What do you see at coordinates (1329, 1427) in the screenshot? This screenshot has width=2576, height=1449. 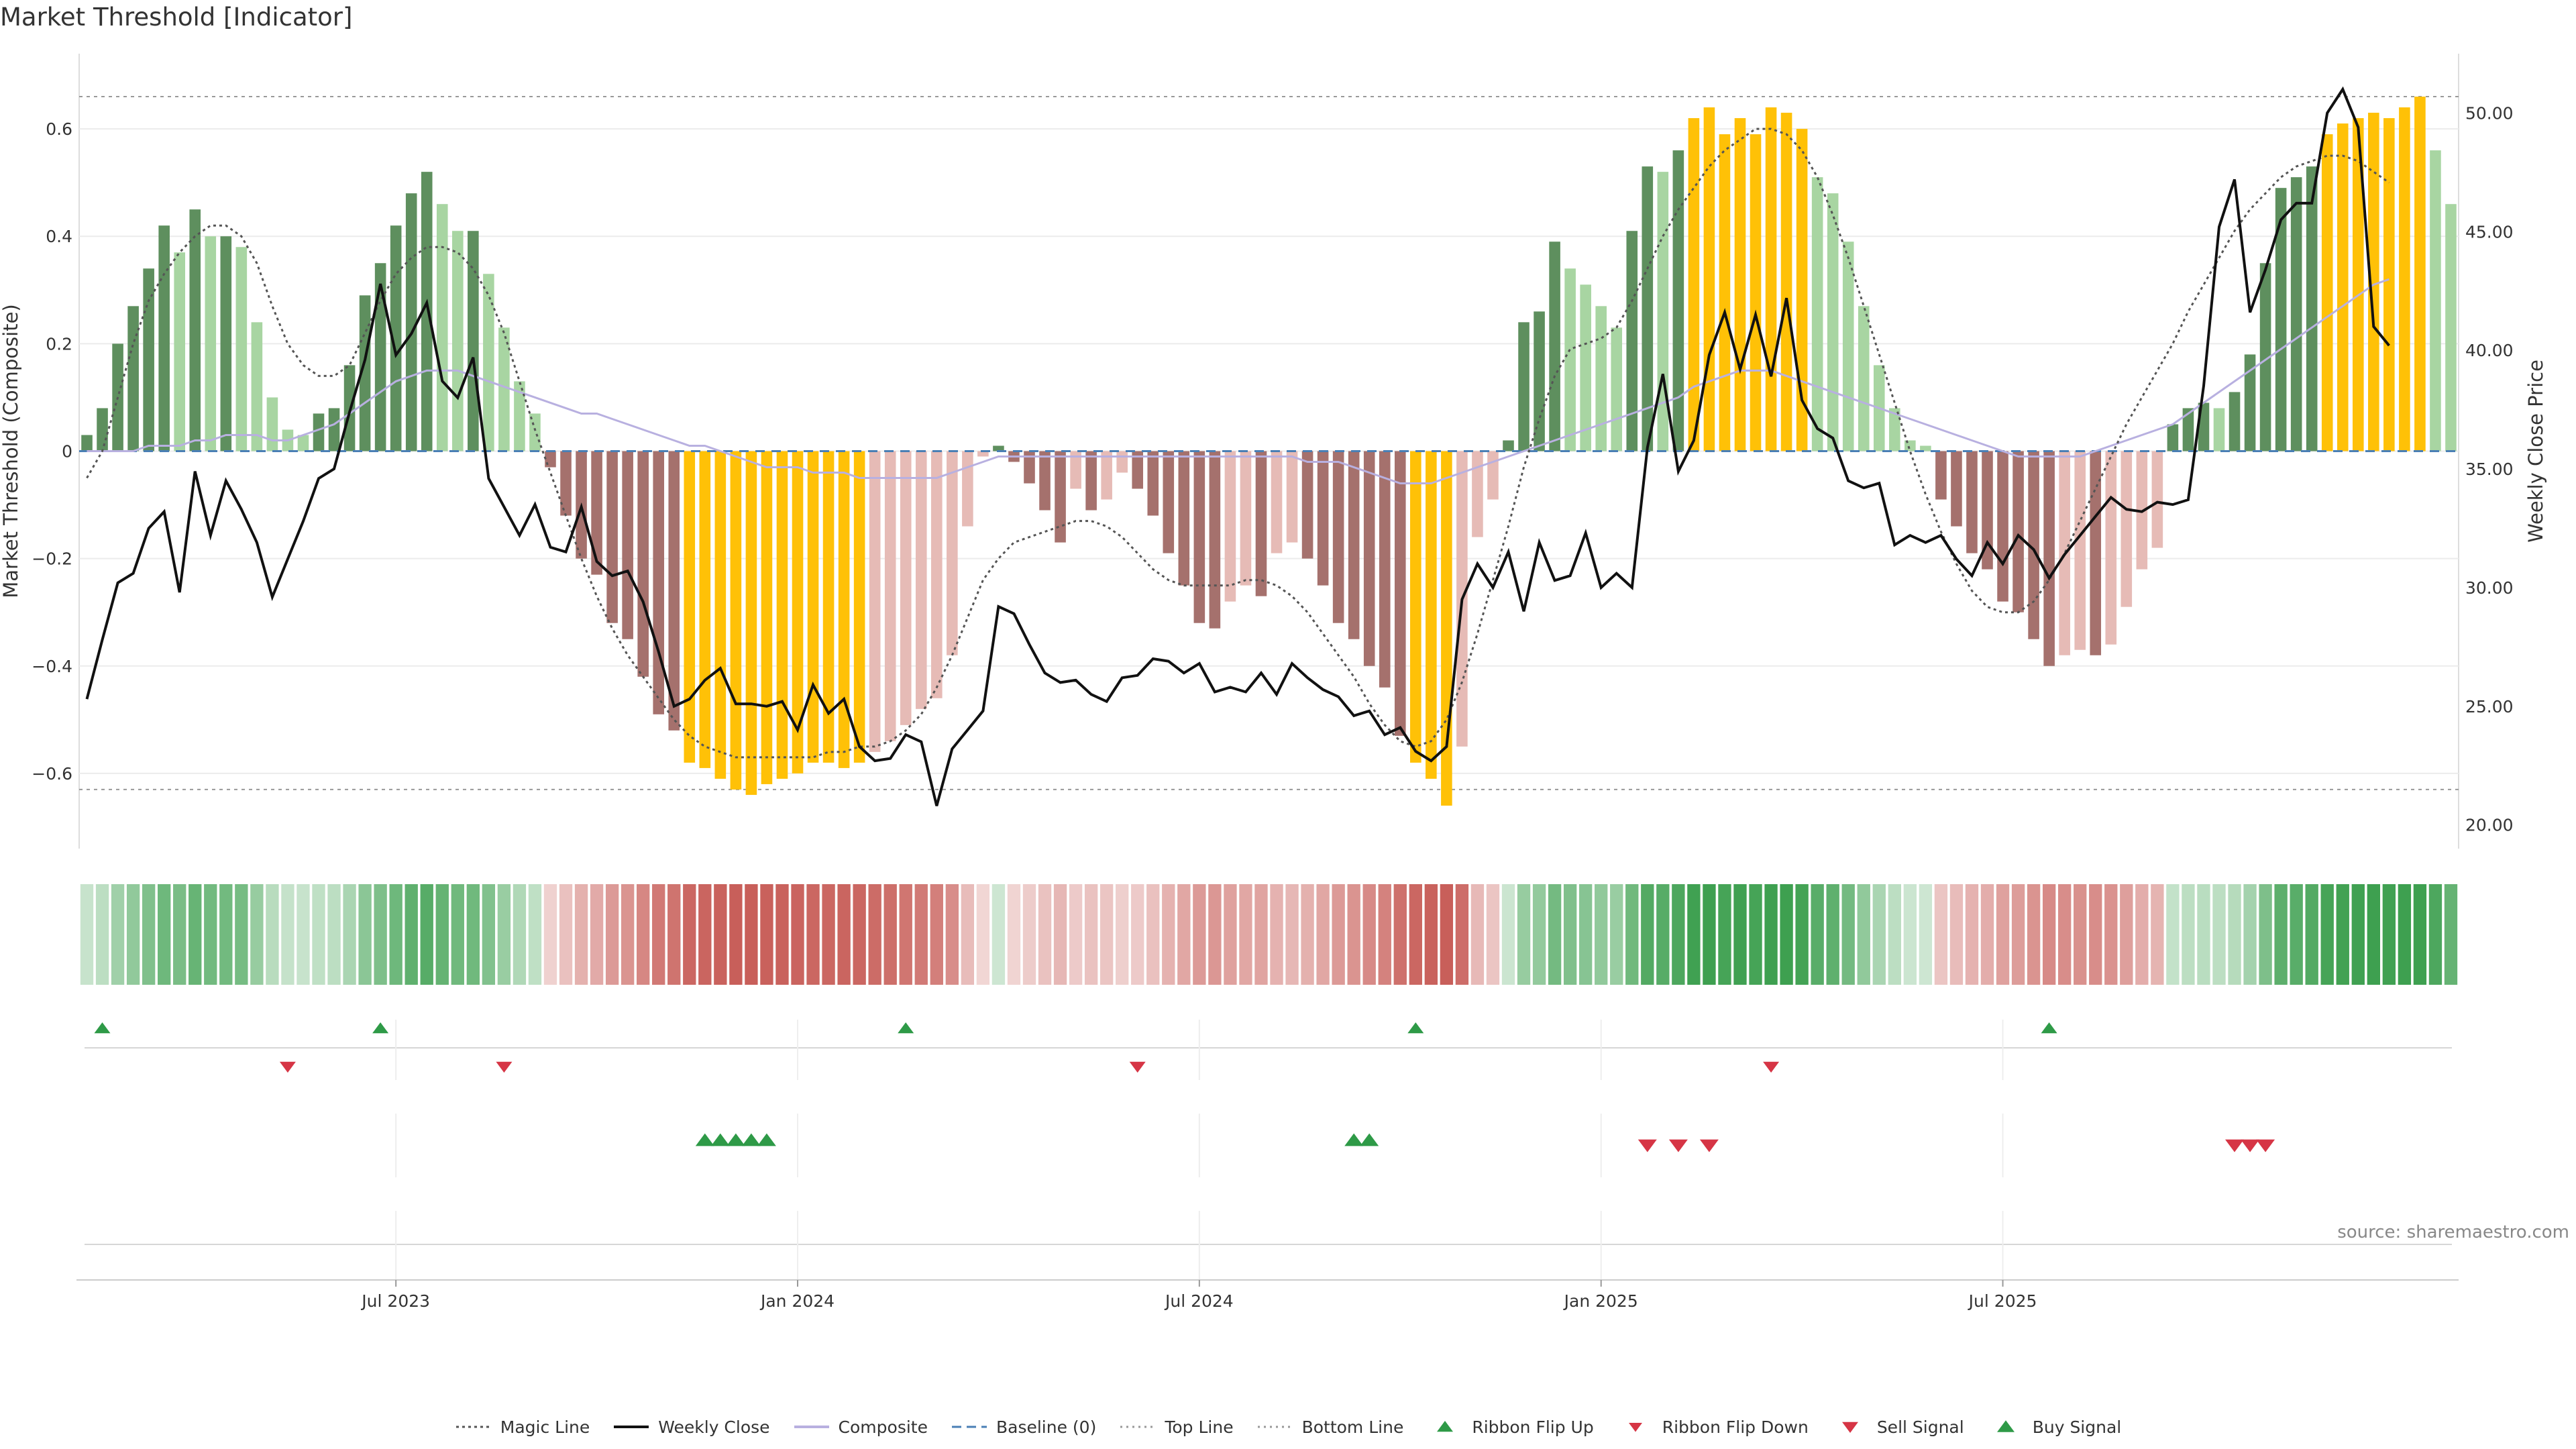 I see `legend-item: Bottom Line` at bounding box center [1329, 1427].